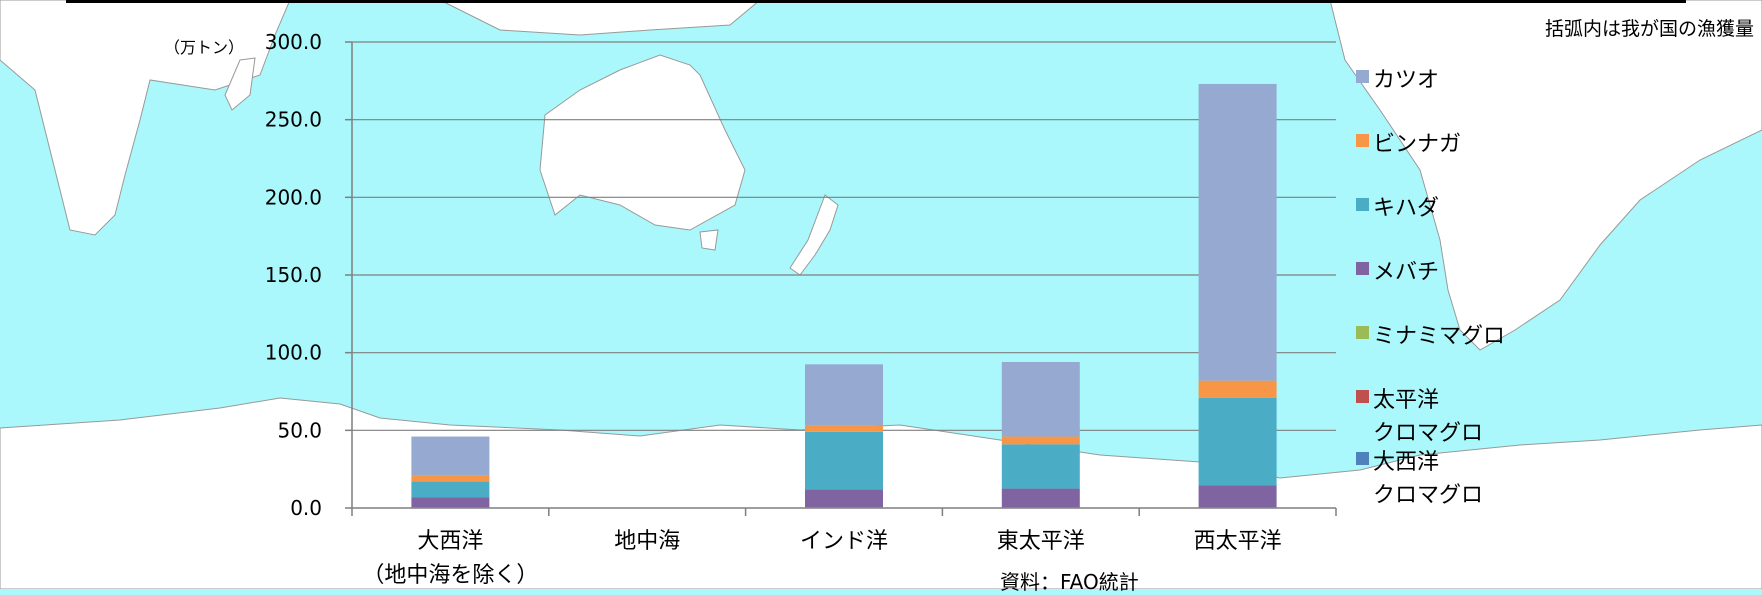 The width and height of the screenshot is (1762, 595). Describe the element at coordinates (293, 42) in the screenshot. I see `y-tick-label: 300.0` at that location.